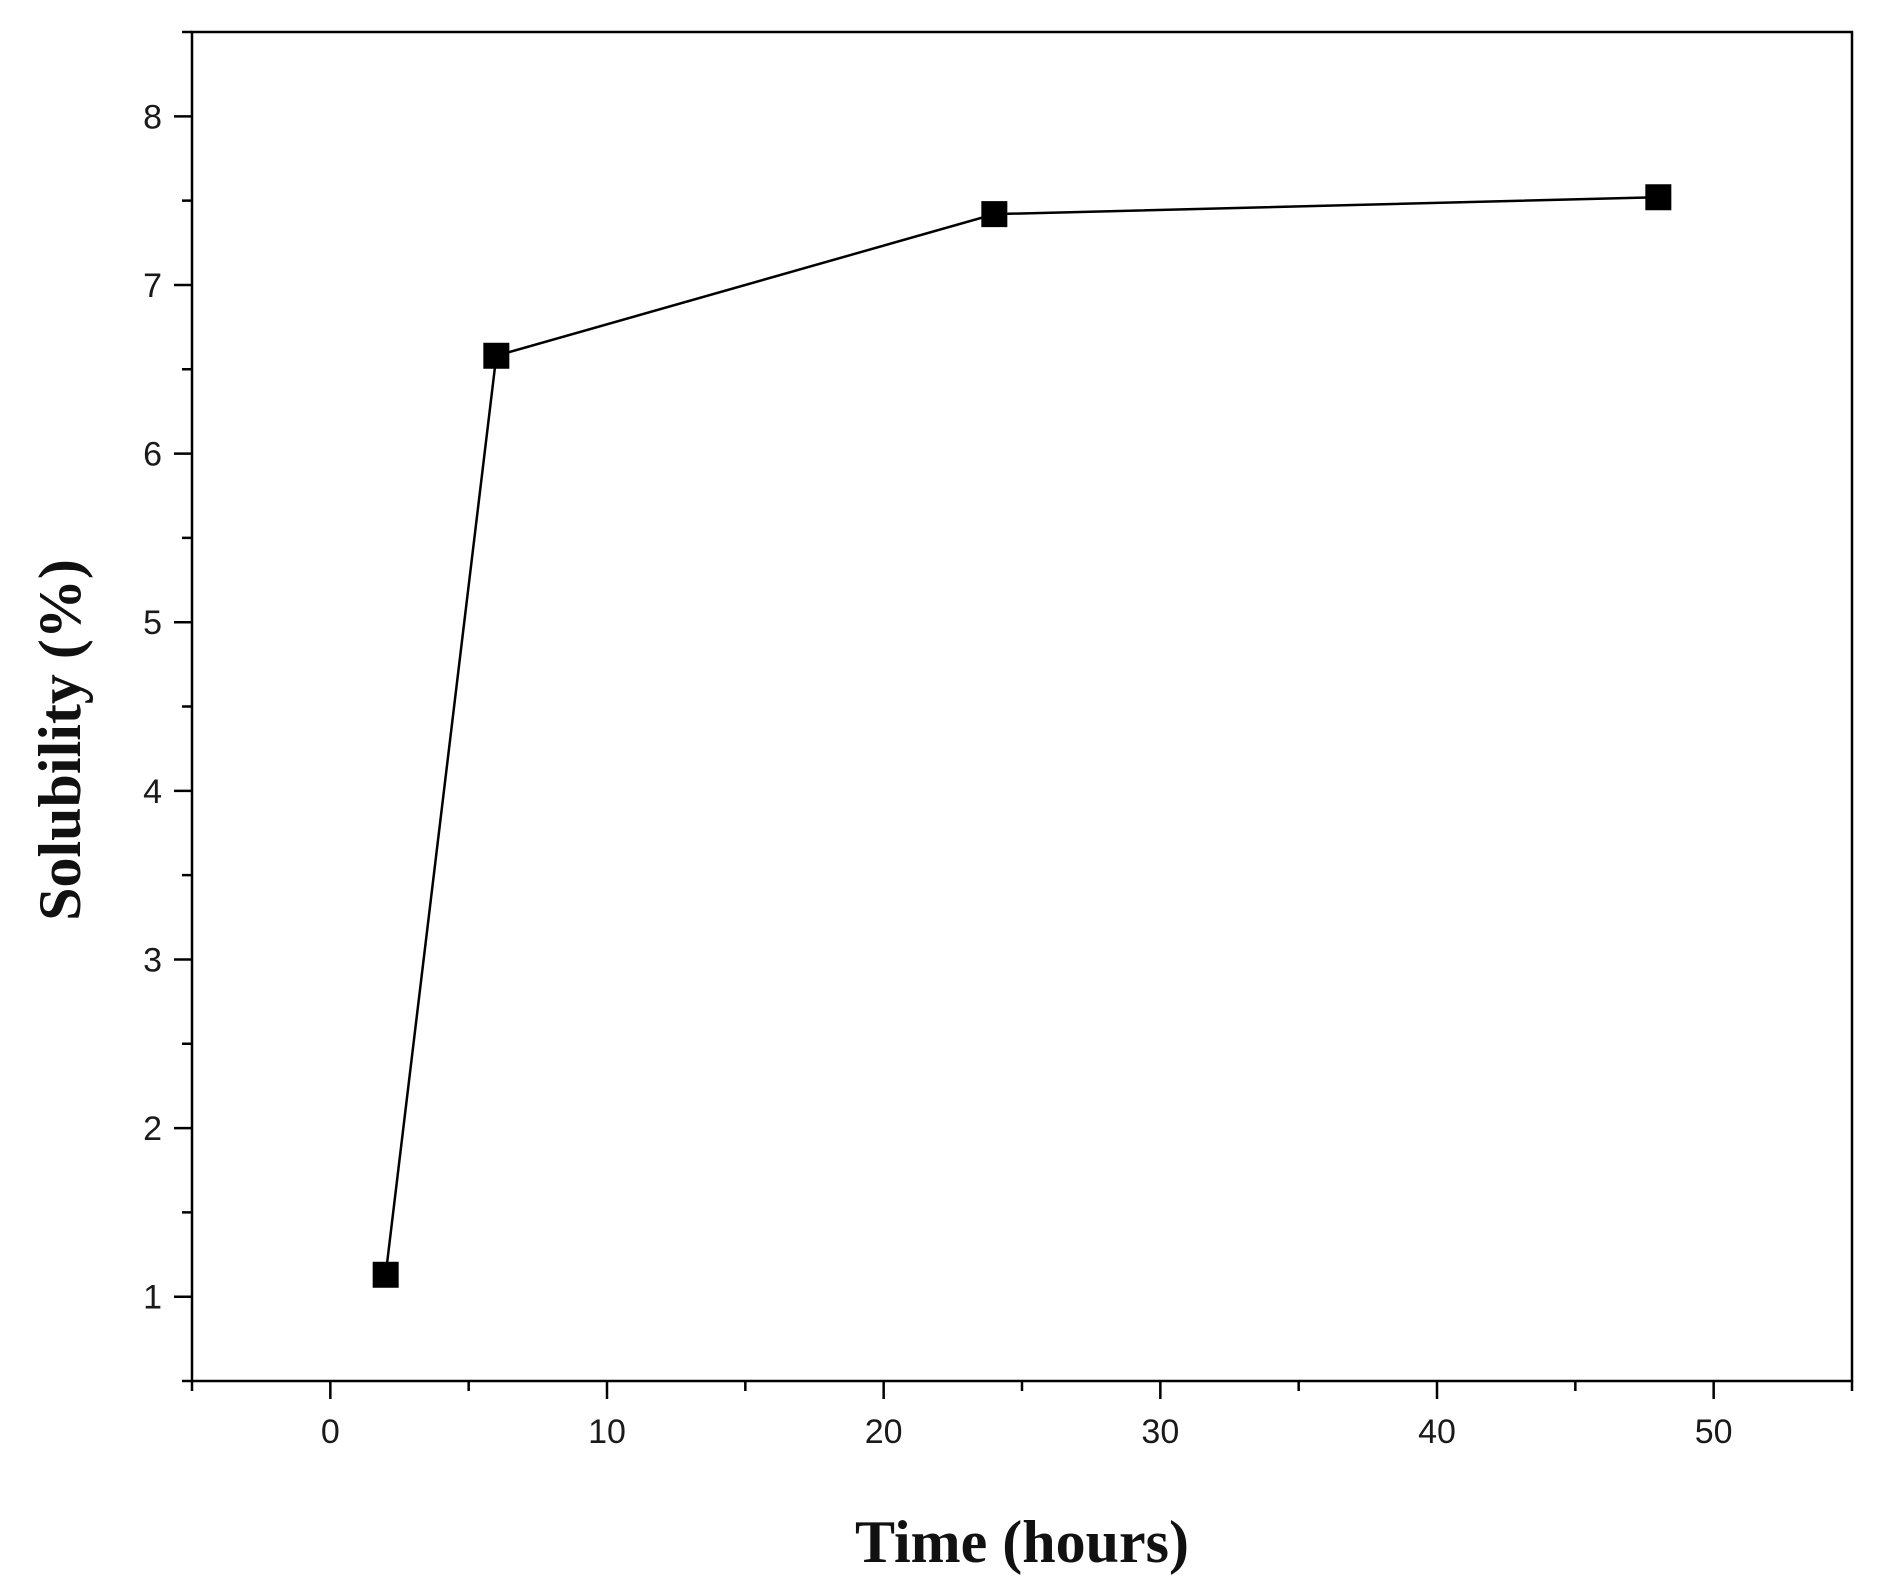  Describe the element at coordinates (884, 1432) in the screenshot. I see `x-tick-label: 20` at that location.